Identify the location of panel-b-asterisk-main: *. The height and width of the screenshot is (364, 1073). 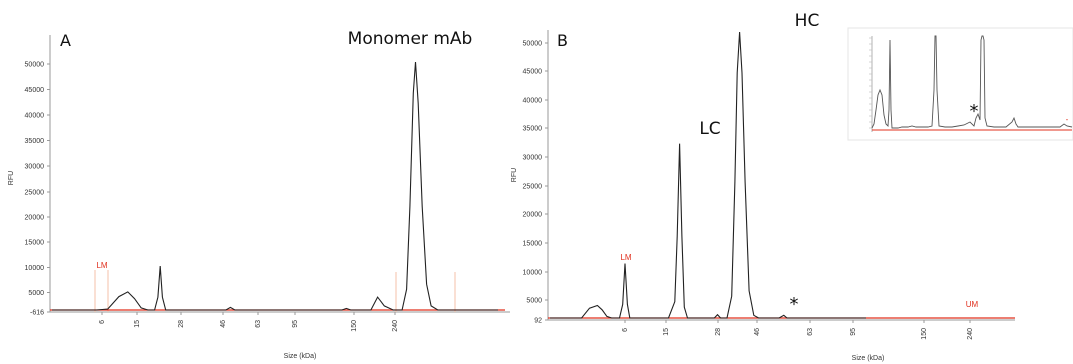
(794, 304).